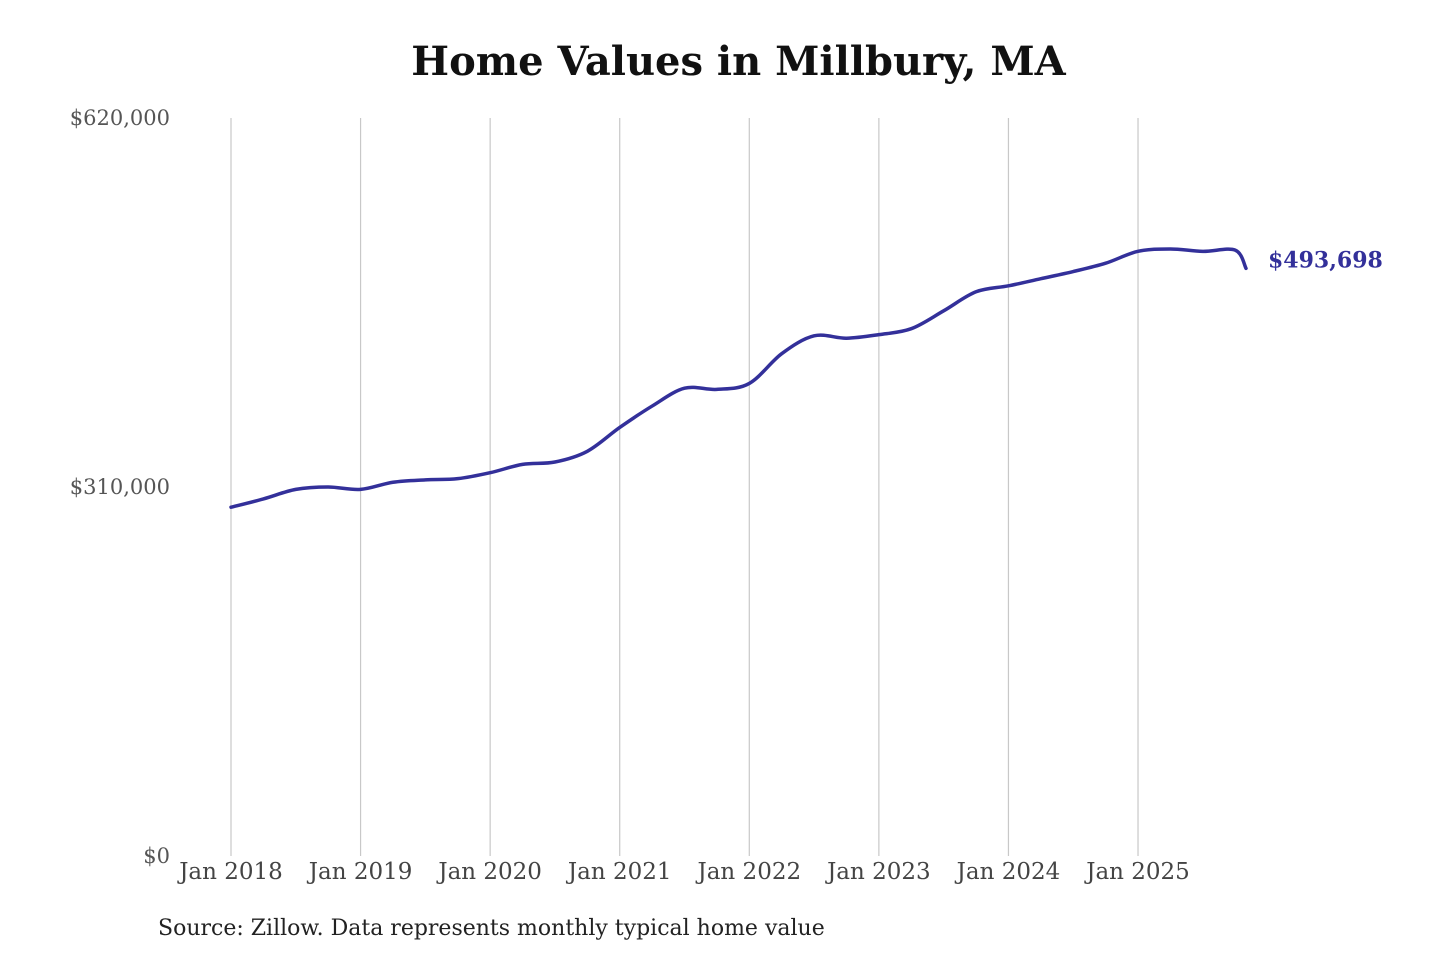 This screenshot has height=960, width=1440. I want to click on x-tick-label: Jan 2020, so click(489, 872).